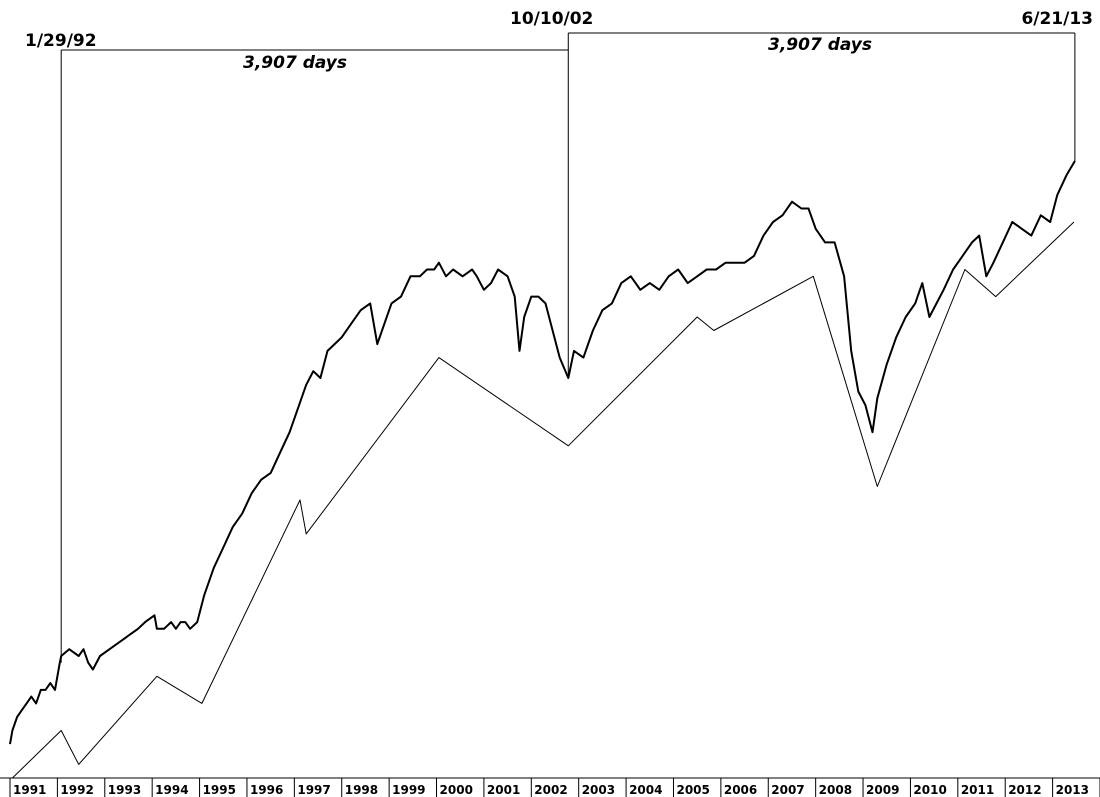  I want to click on x-tick-label: 1998, so click(361, 790).